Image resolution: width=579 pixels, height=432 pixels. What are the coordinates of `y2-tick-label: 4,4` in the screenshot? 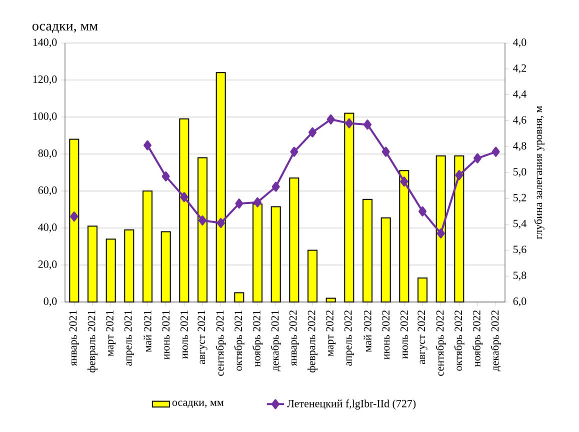 It's located at (519, 95).